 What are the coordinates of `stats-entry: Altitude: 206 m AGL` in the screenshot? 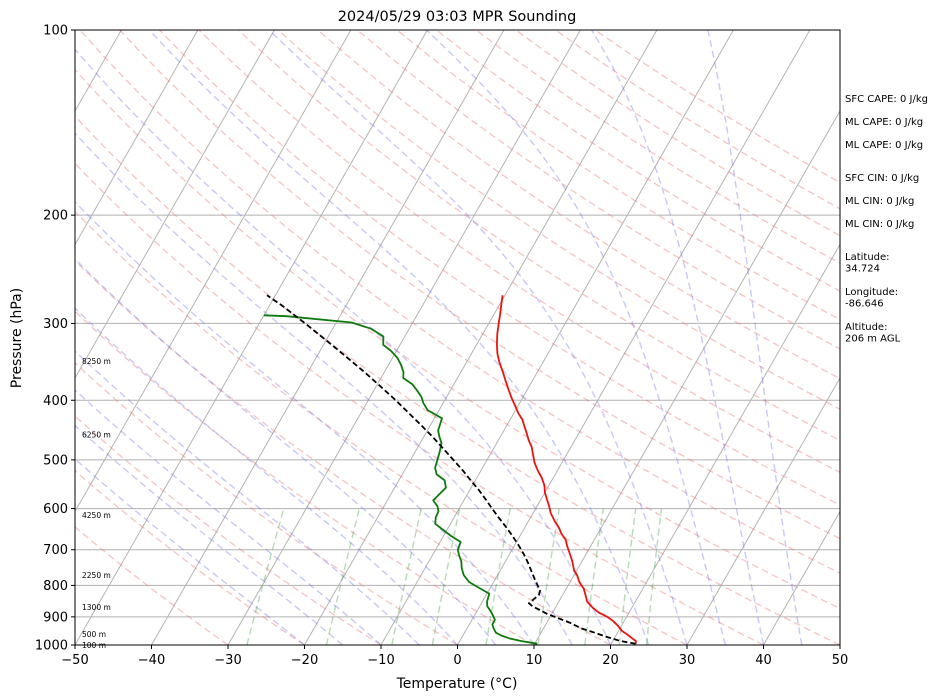 It's located at (873, 333).